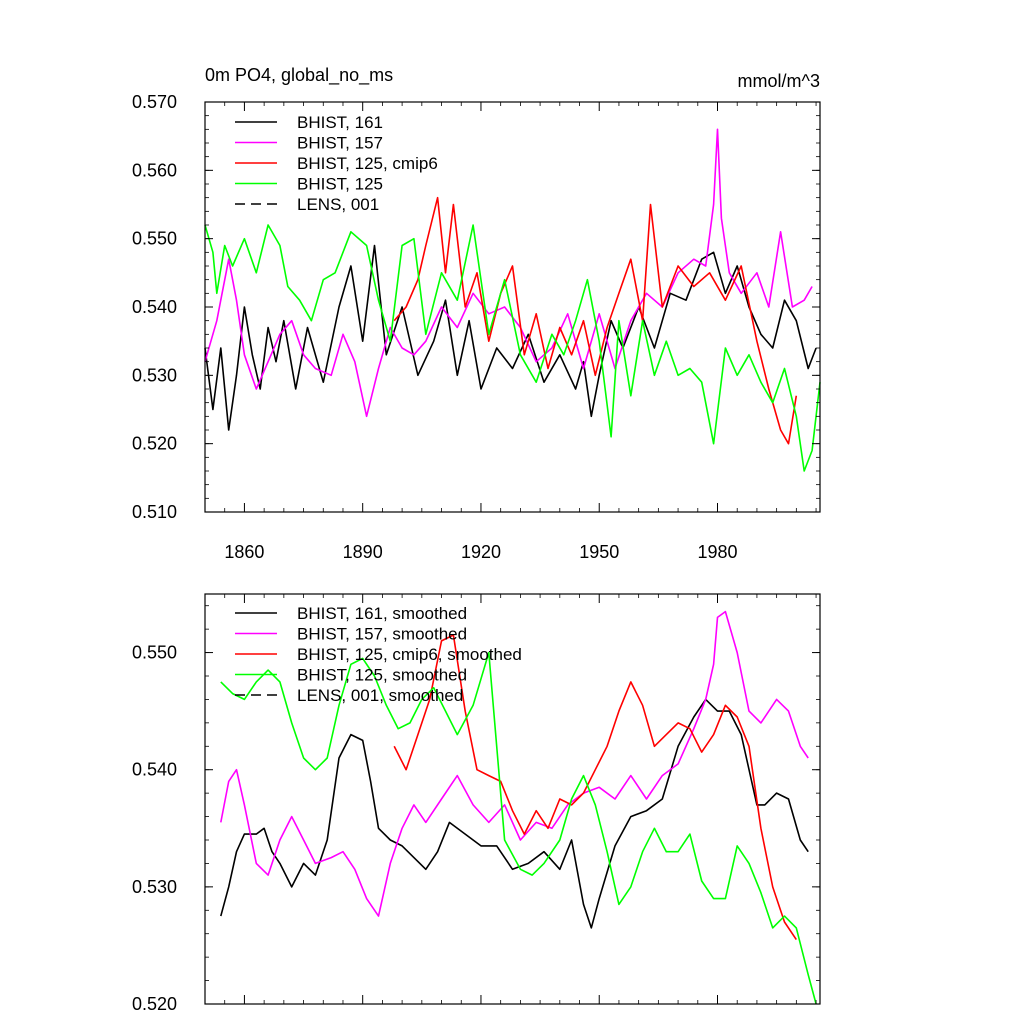 This screenshot has height=1024, width=1024. I want to click on units-label: mmol/m^3, so click(779, 81).